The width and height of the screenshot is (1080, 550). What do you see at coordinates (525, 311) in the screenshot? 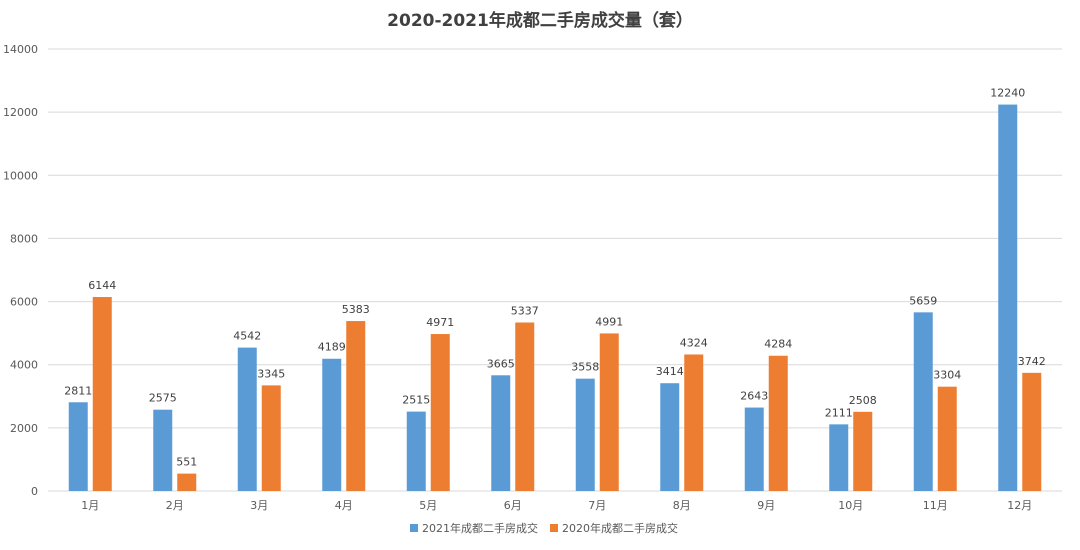
I see `data-label: 5337` at bounding box center [525, 311].